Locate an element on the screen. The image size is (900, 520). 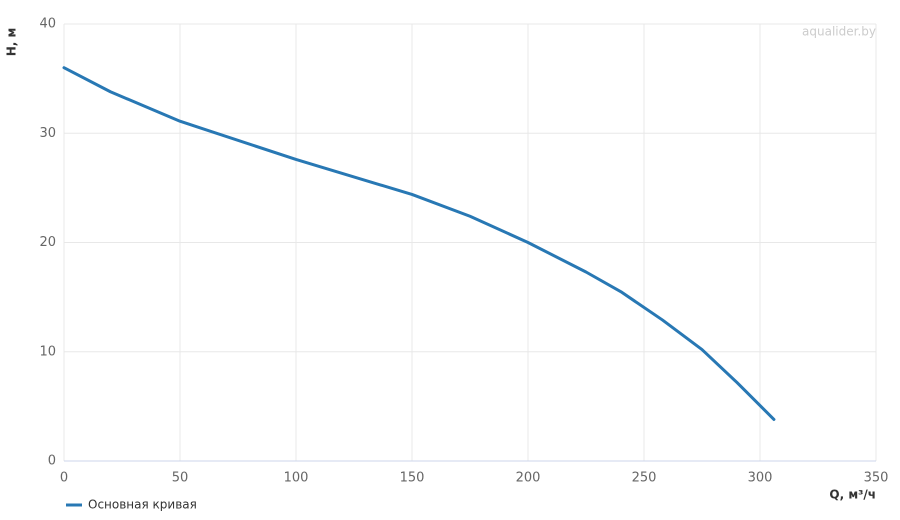
x-tick-label: 100 is located at coordinates (296, 478).